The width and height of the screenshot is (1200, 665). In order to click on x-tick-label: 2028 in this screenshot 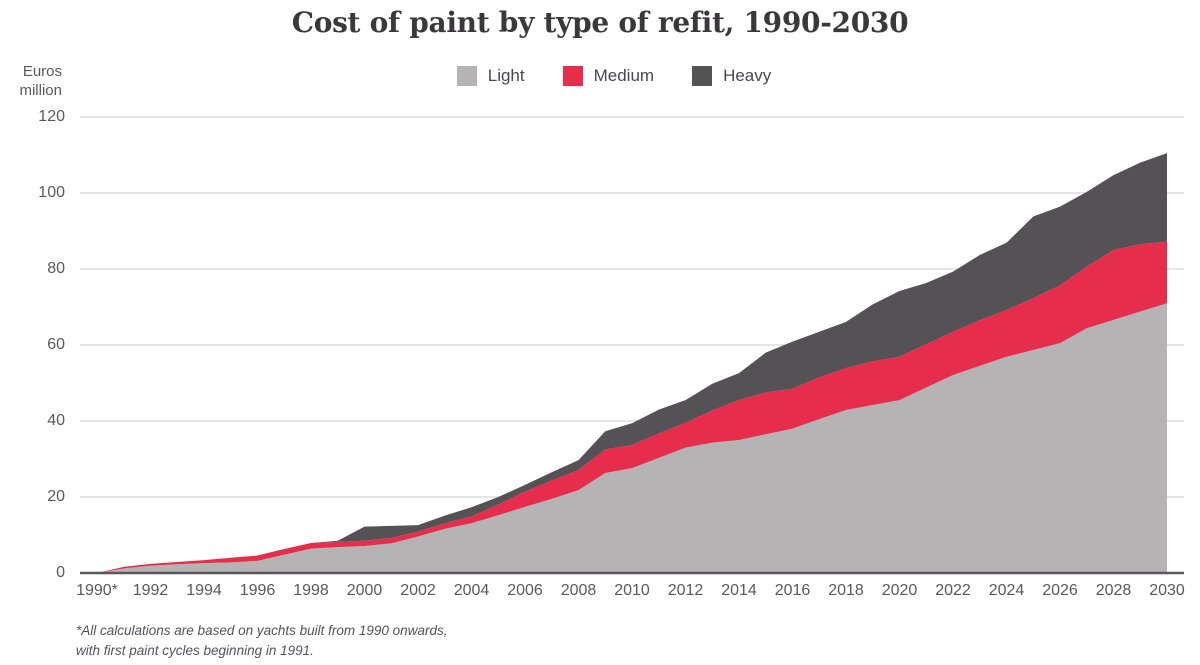, I will do `click(1113, 590)`.